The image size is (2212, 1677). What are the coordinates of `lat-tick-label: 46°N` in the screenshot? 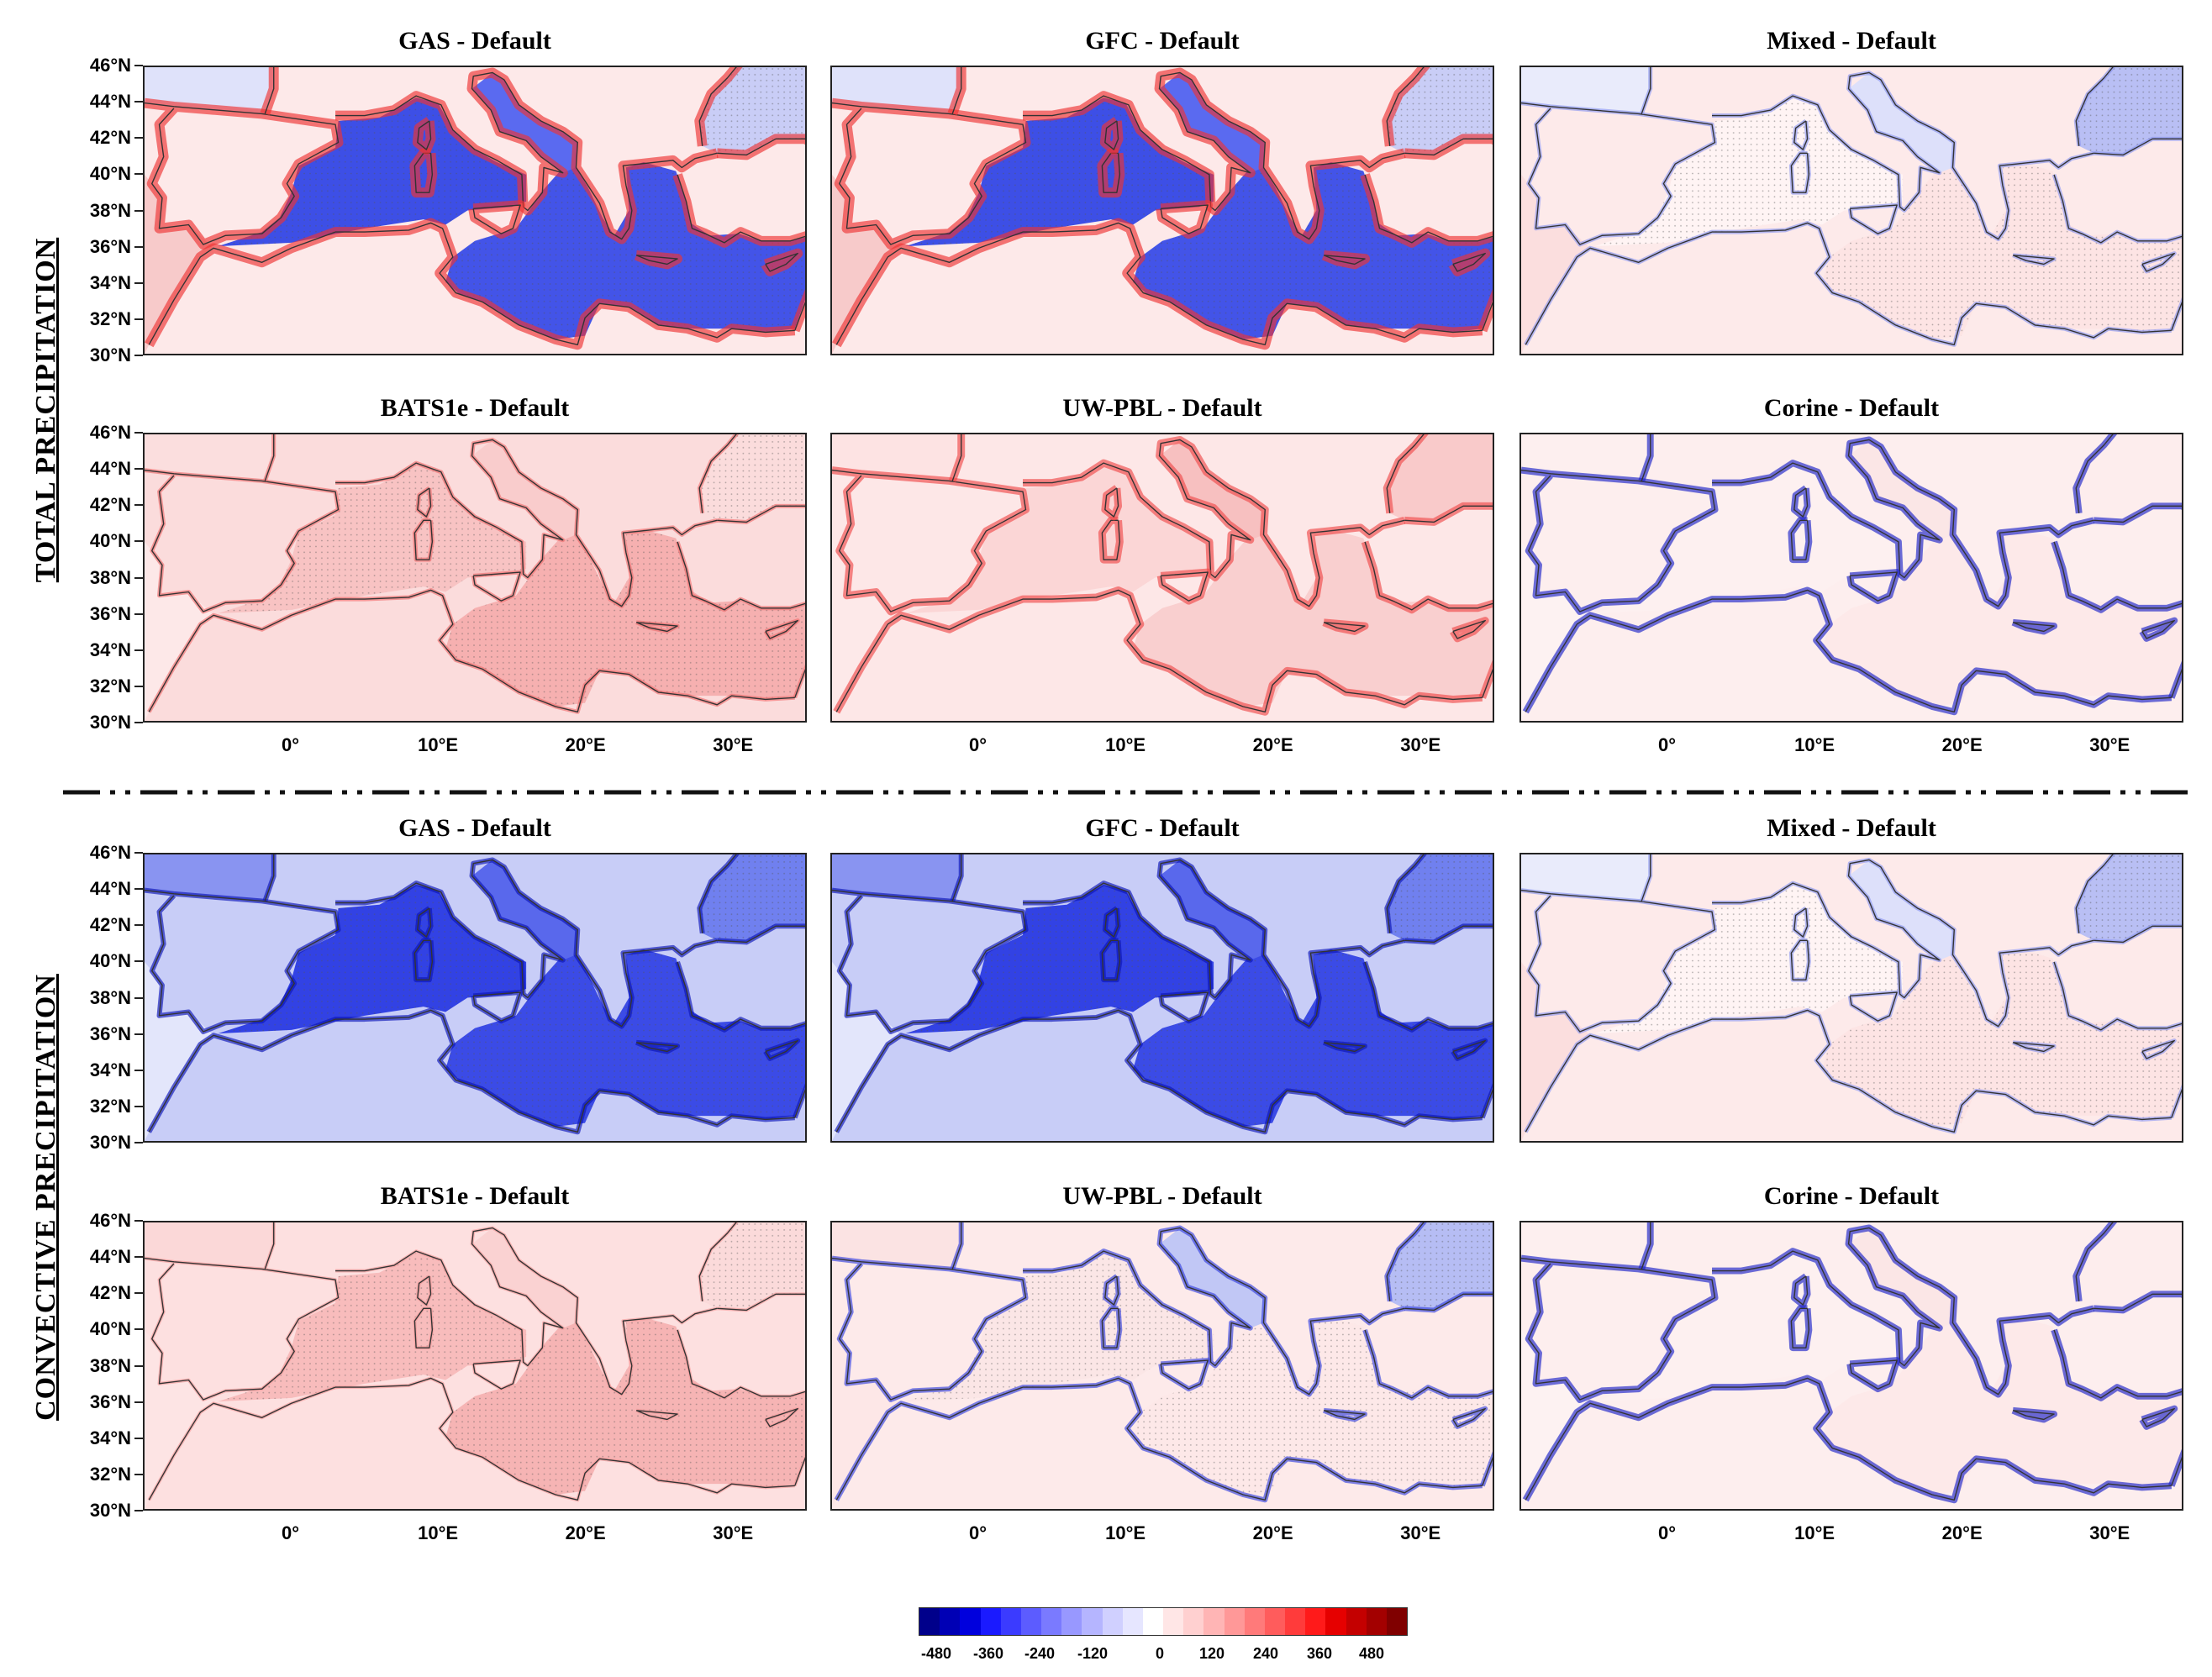 It's located at (110, 65).